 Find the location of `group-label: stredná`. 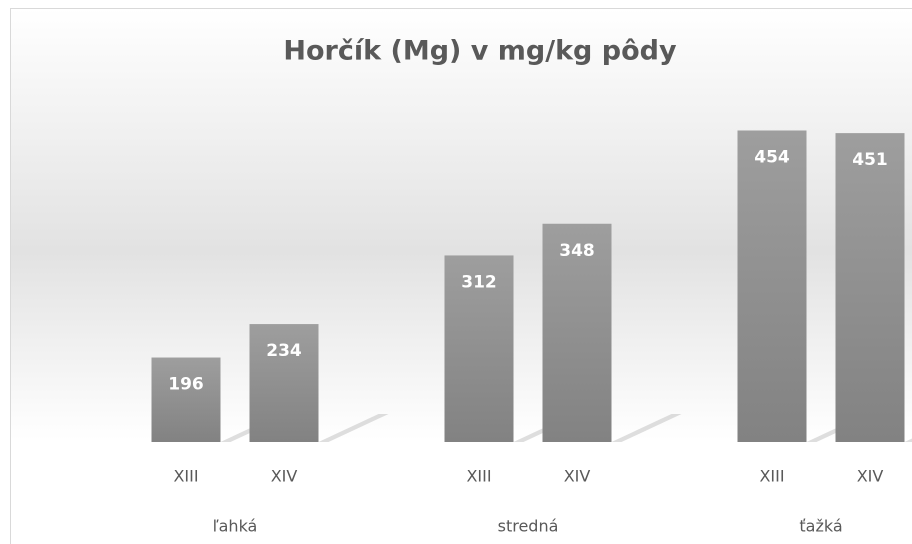

group-label: stredná is located at coordinates (528, 526).